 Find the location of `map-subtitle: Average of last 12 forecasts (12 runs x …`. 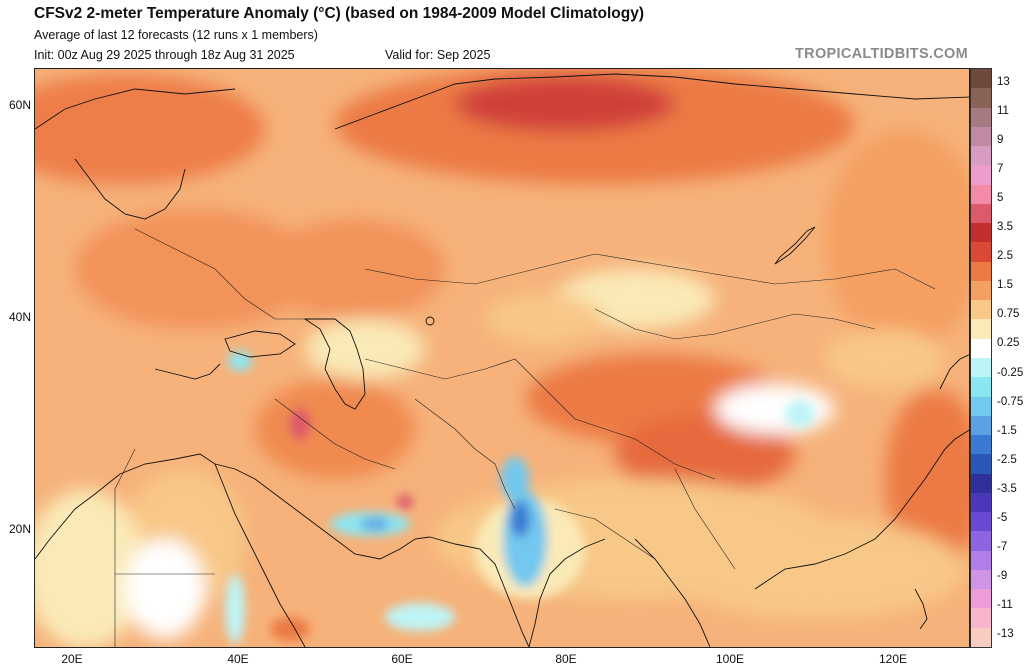

map-subtitle: Average of last 12 forecasts (12 runs x … is located at coordinates (176, 35).